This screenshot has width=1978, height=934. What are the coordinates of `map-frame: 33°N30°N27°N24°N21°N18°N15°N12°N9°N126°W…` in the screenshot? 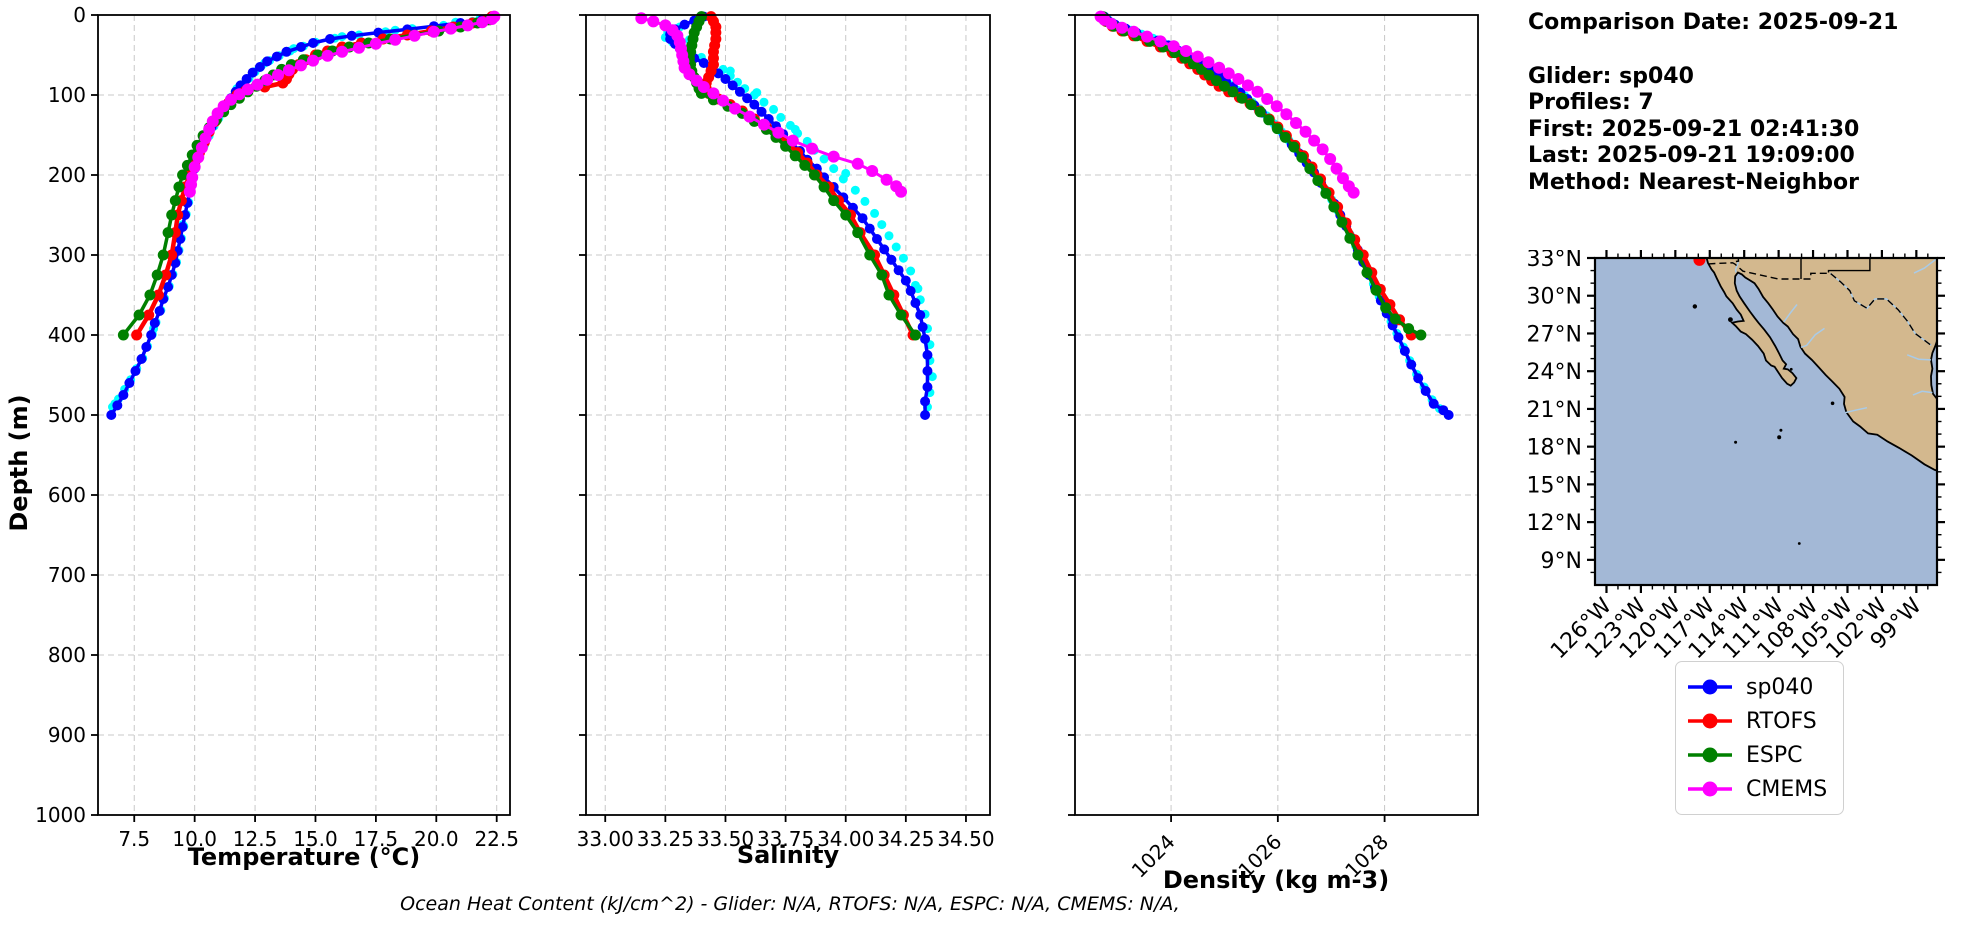 It's located at (1736, 457).